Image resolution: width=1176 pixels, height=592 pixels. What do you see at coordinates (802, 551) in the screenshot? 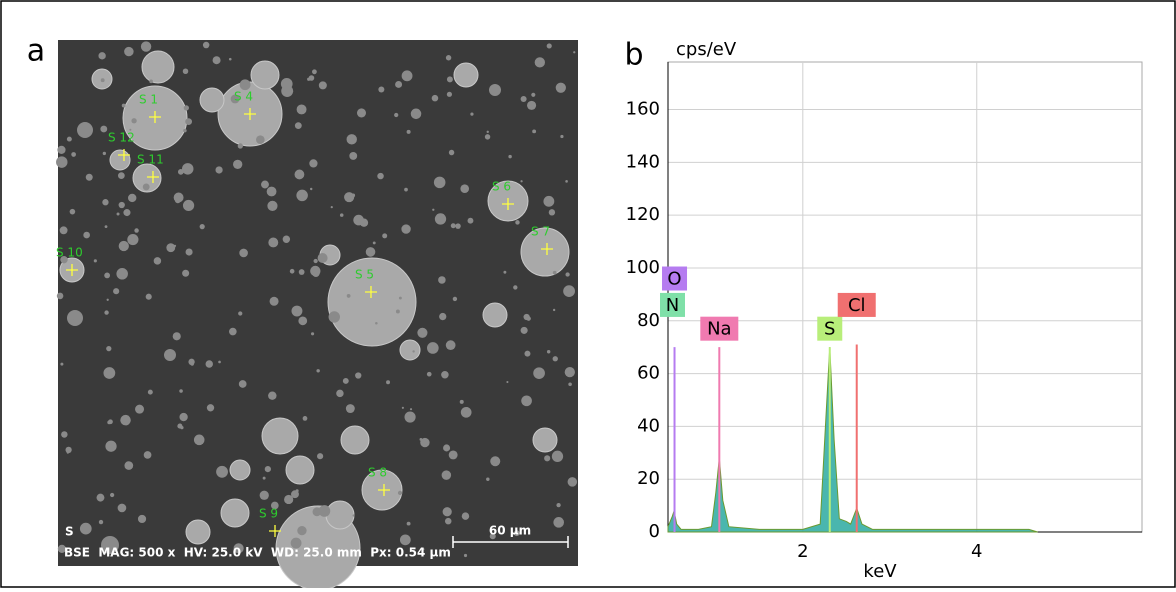
I see `x-tick-label: 2` at bounding box center [802, 551].